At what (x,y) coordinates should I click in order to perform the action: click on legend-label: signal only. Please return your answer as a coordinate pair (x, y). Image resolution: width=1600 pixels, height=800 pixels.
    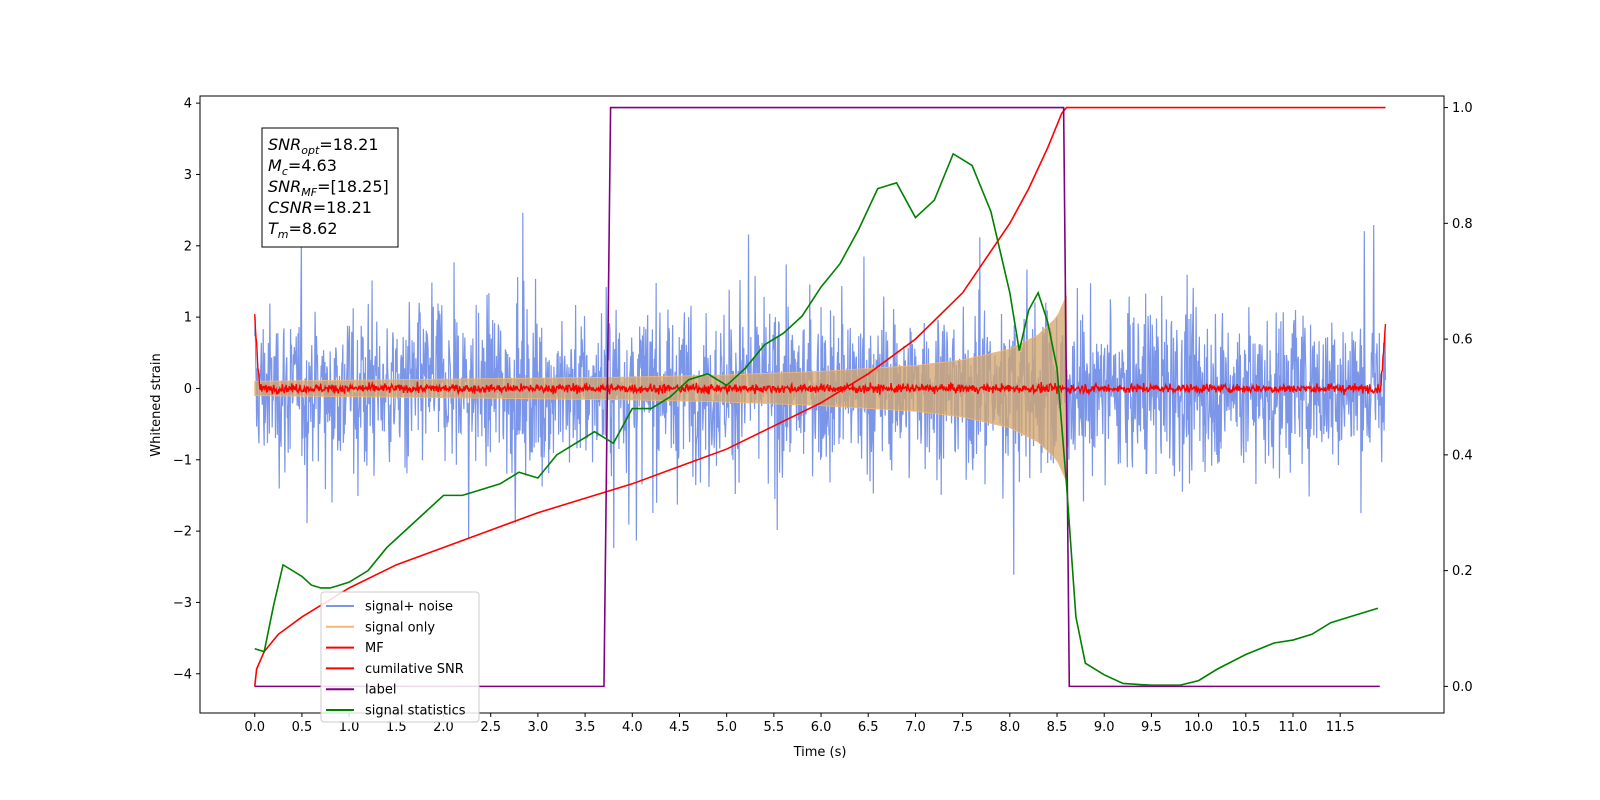
    Looking at the image, I should click on (400, 627).